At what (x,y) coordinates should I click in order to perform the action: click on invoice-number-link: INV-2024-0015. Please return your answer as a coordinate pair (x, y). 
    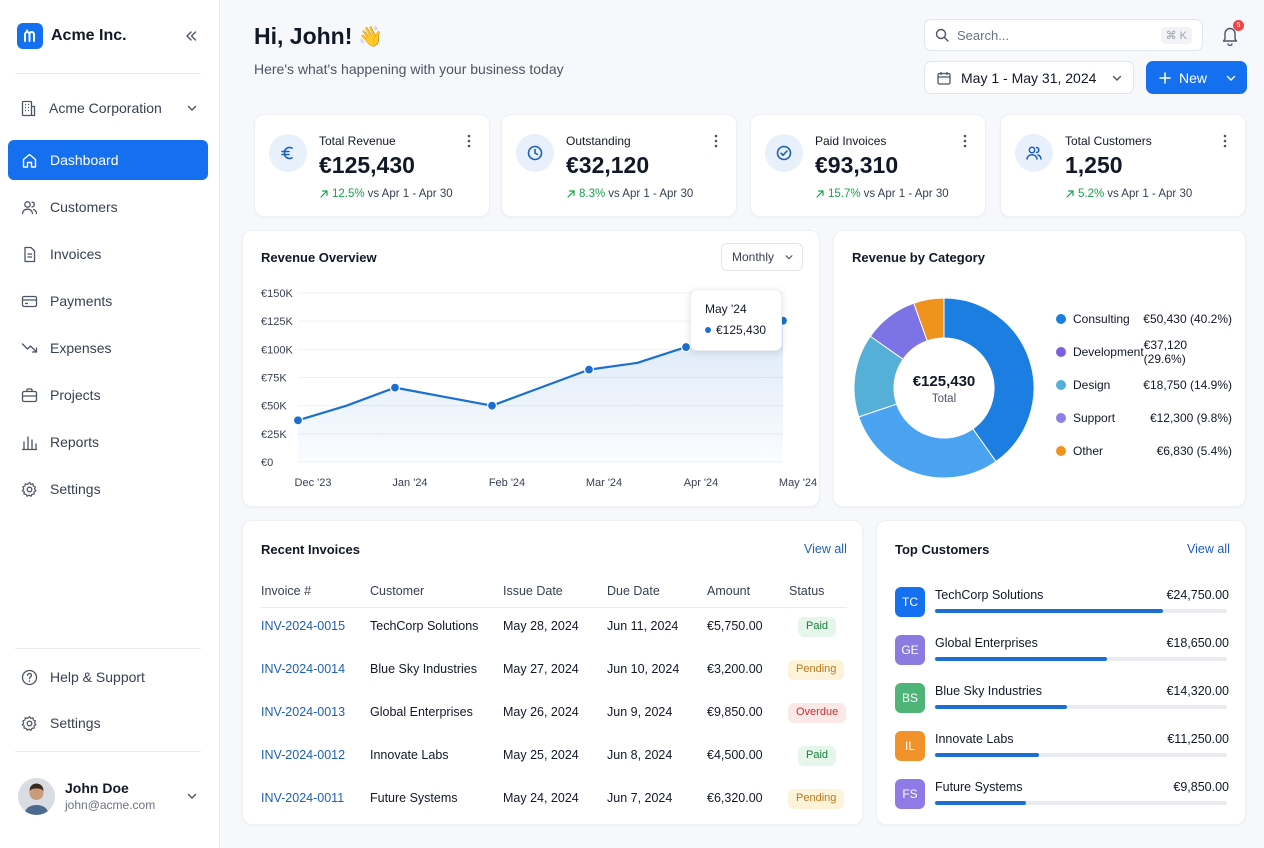
    Looking at the image, I should click on (303, 626).